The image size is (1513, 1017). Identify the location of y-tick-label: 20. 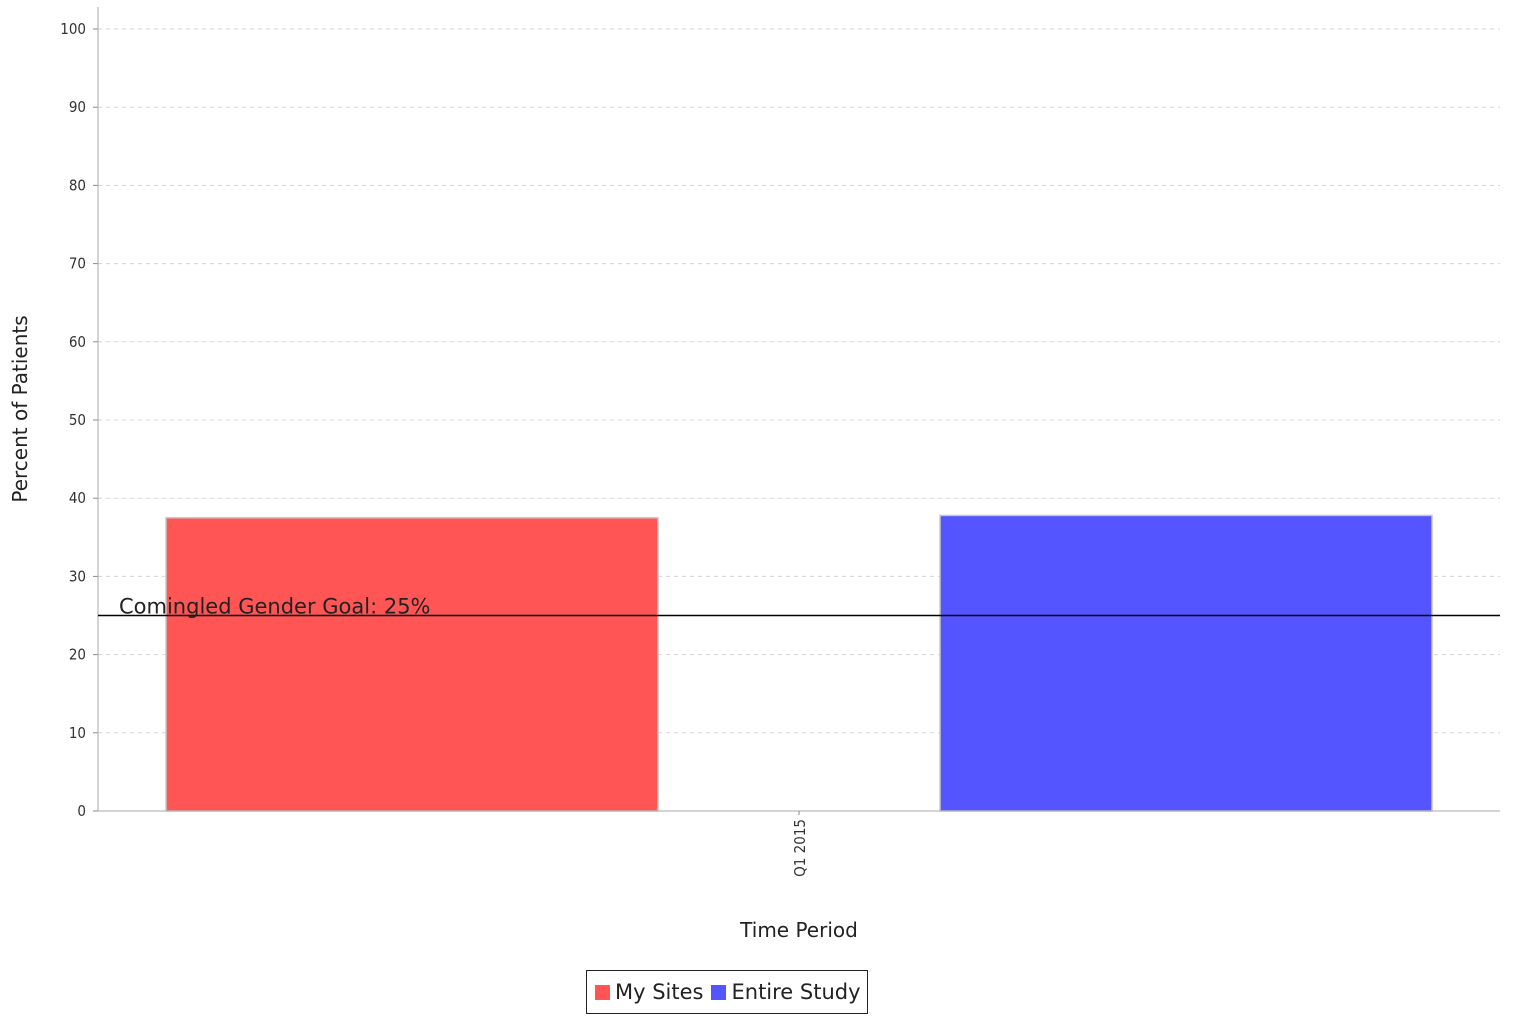
(77, 655).